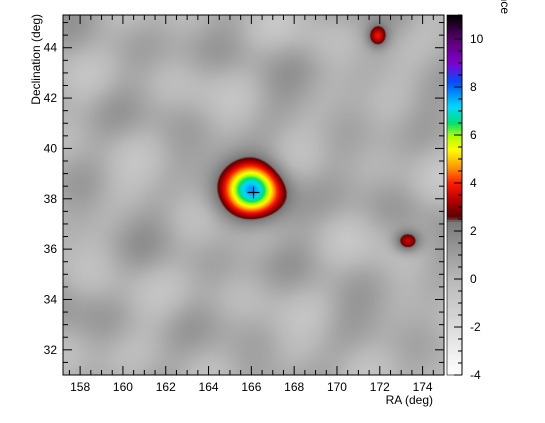 Image resolution: width=545 pixels, height=423 pixels. Describe the element at coordinates (473, 87) in the screenshot. I see `colorbar-tick-label: 8` at that location.